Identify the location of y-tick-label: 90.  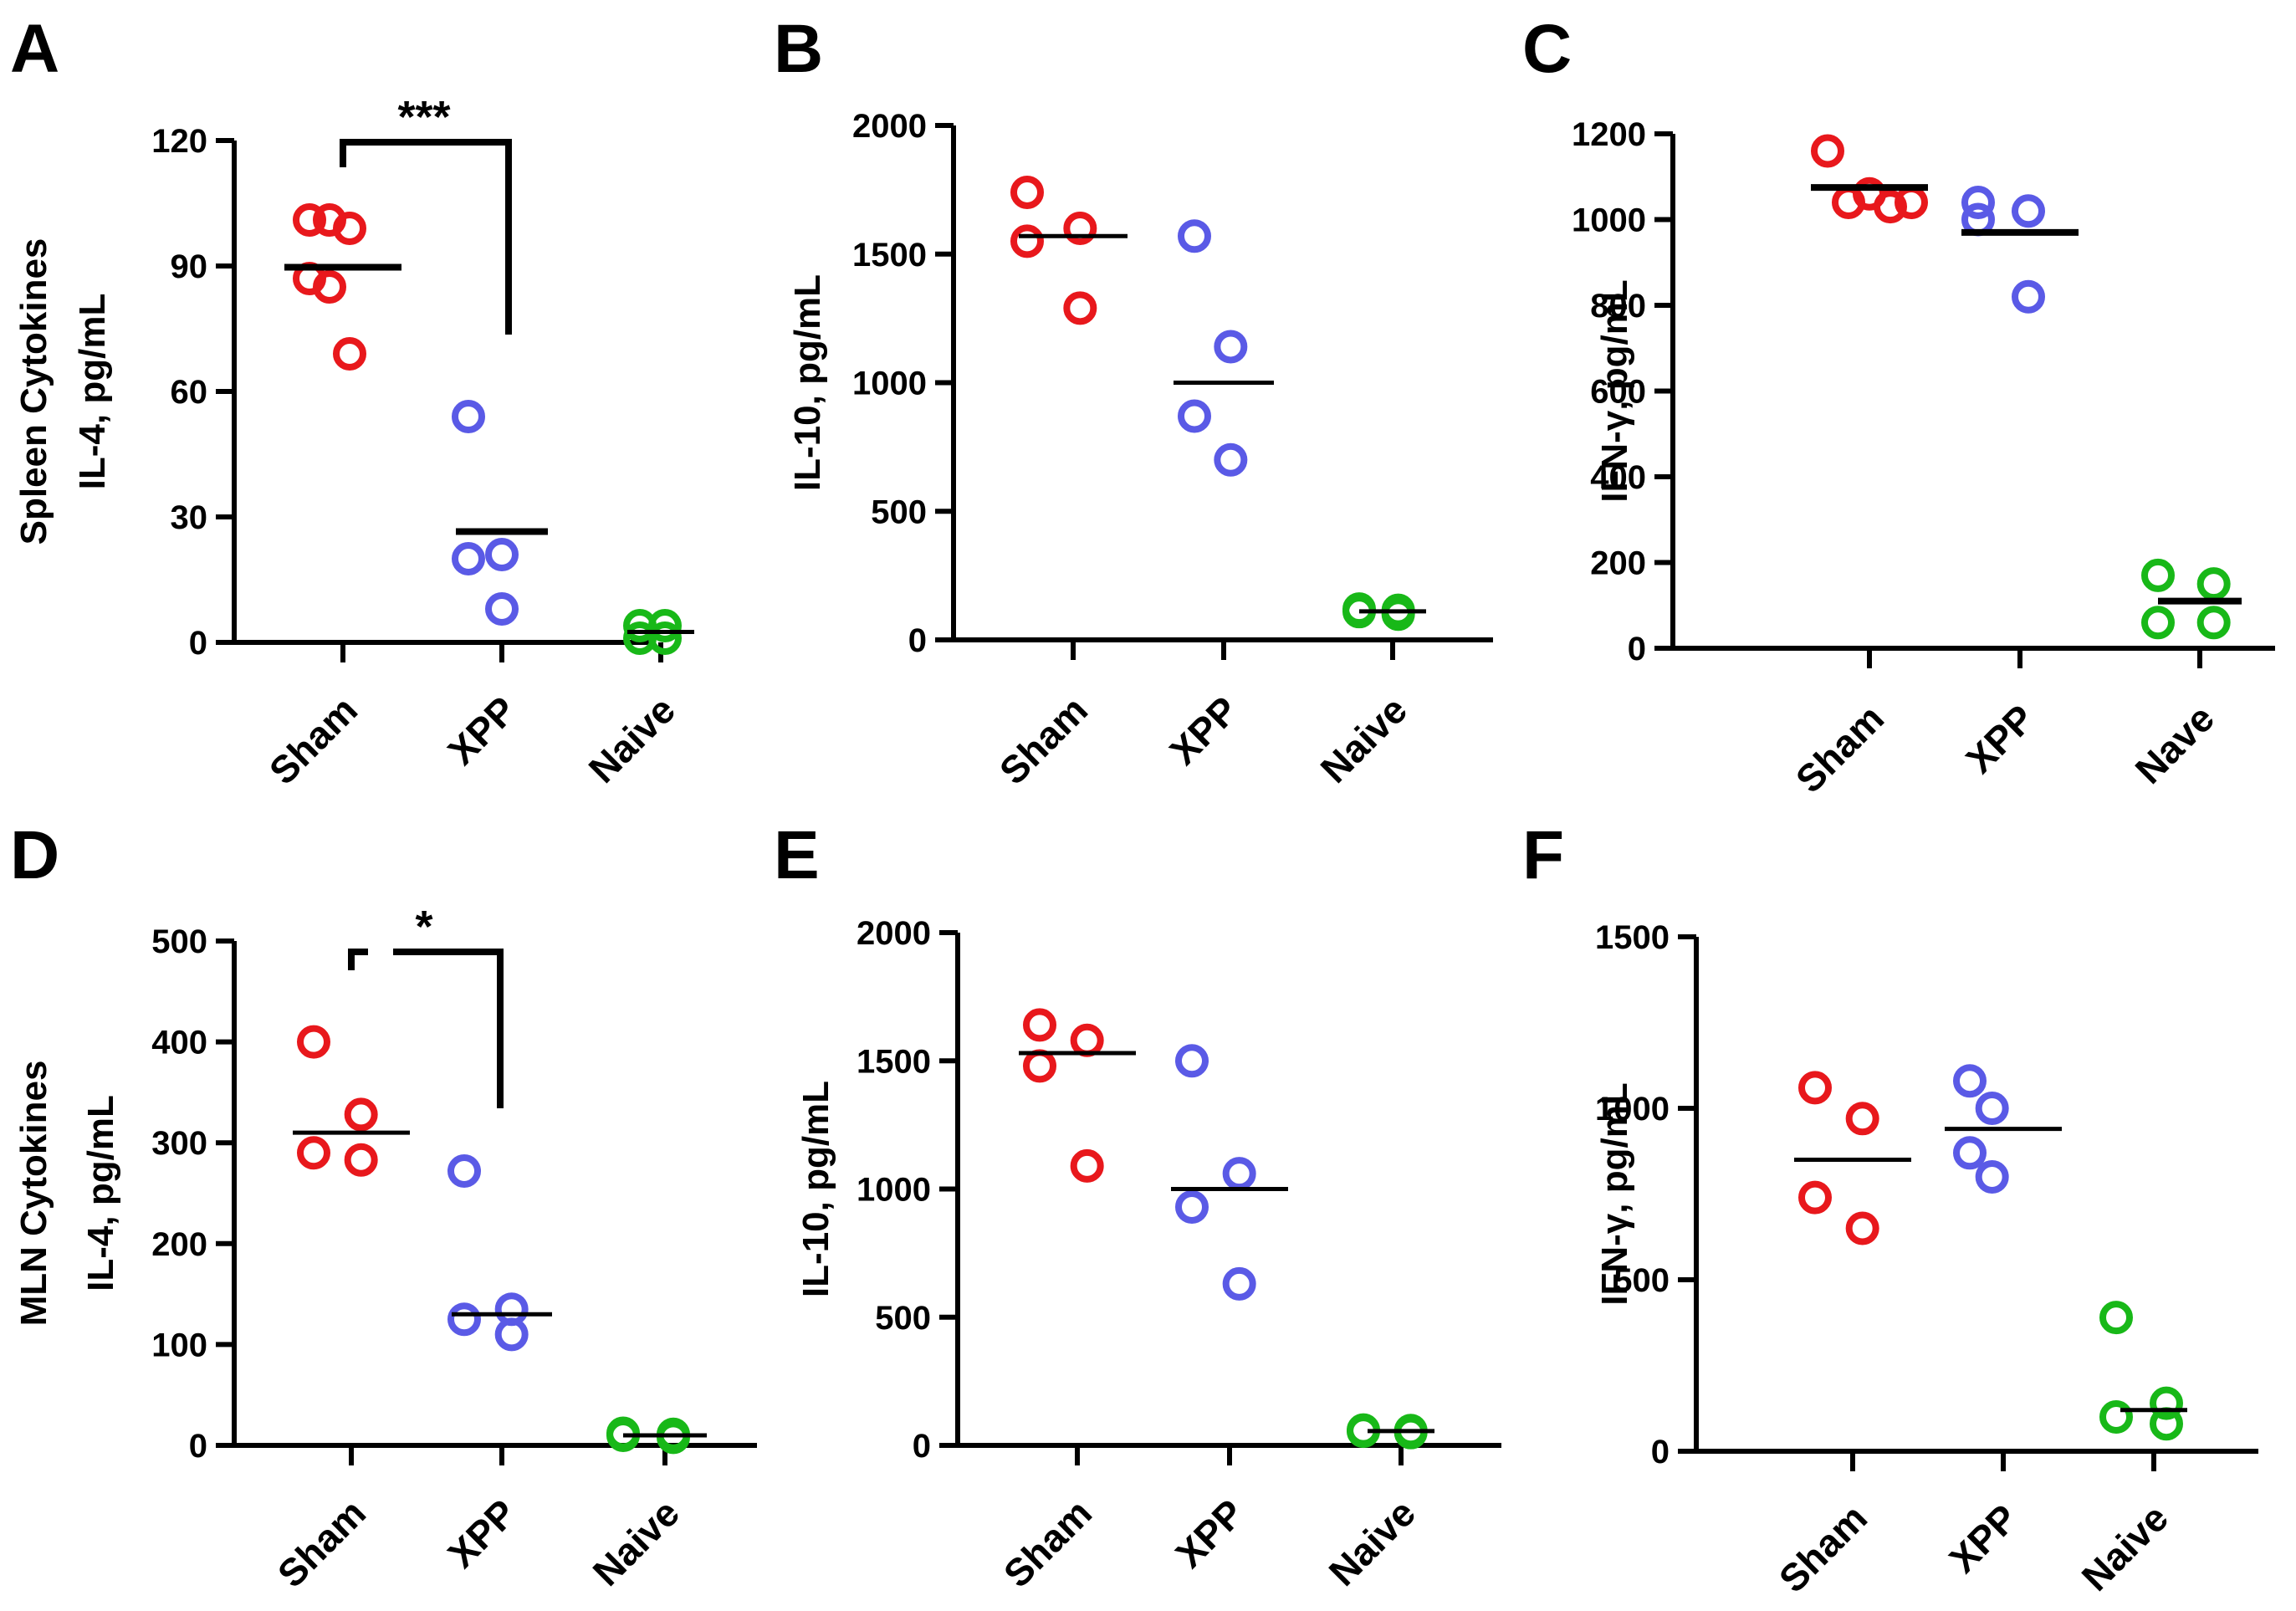
(190, 266).